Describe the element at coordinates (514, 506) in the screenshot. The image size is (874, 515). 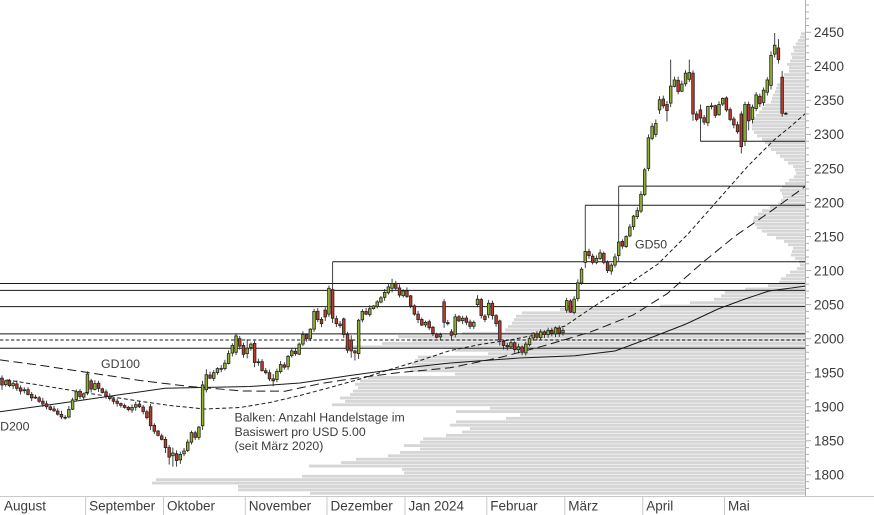
I see `svg-text: Februar` at that location.